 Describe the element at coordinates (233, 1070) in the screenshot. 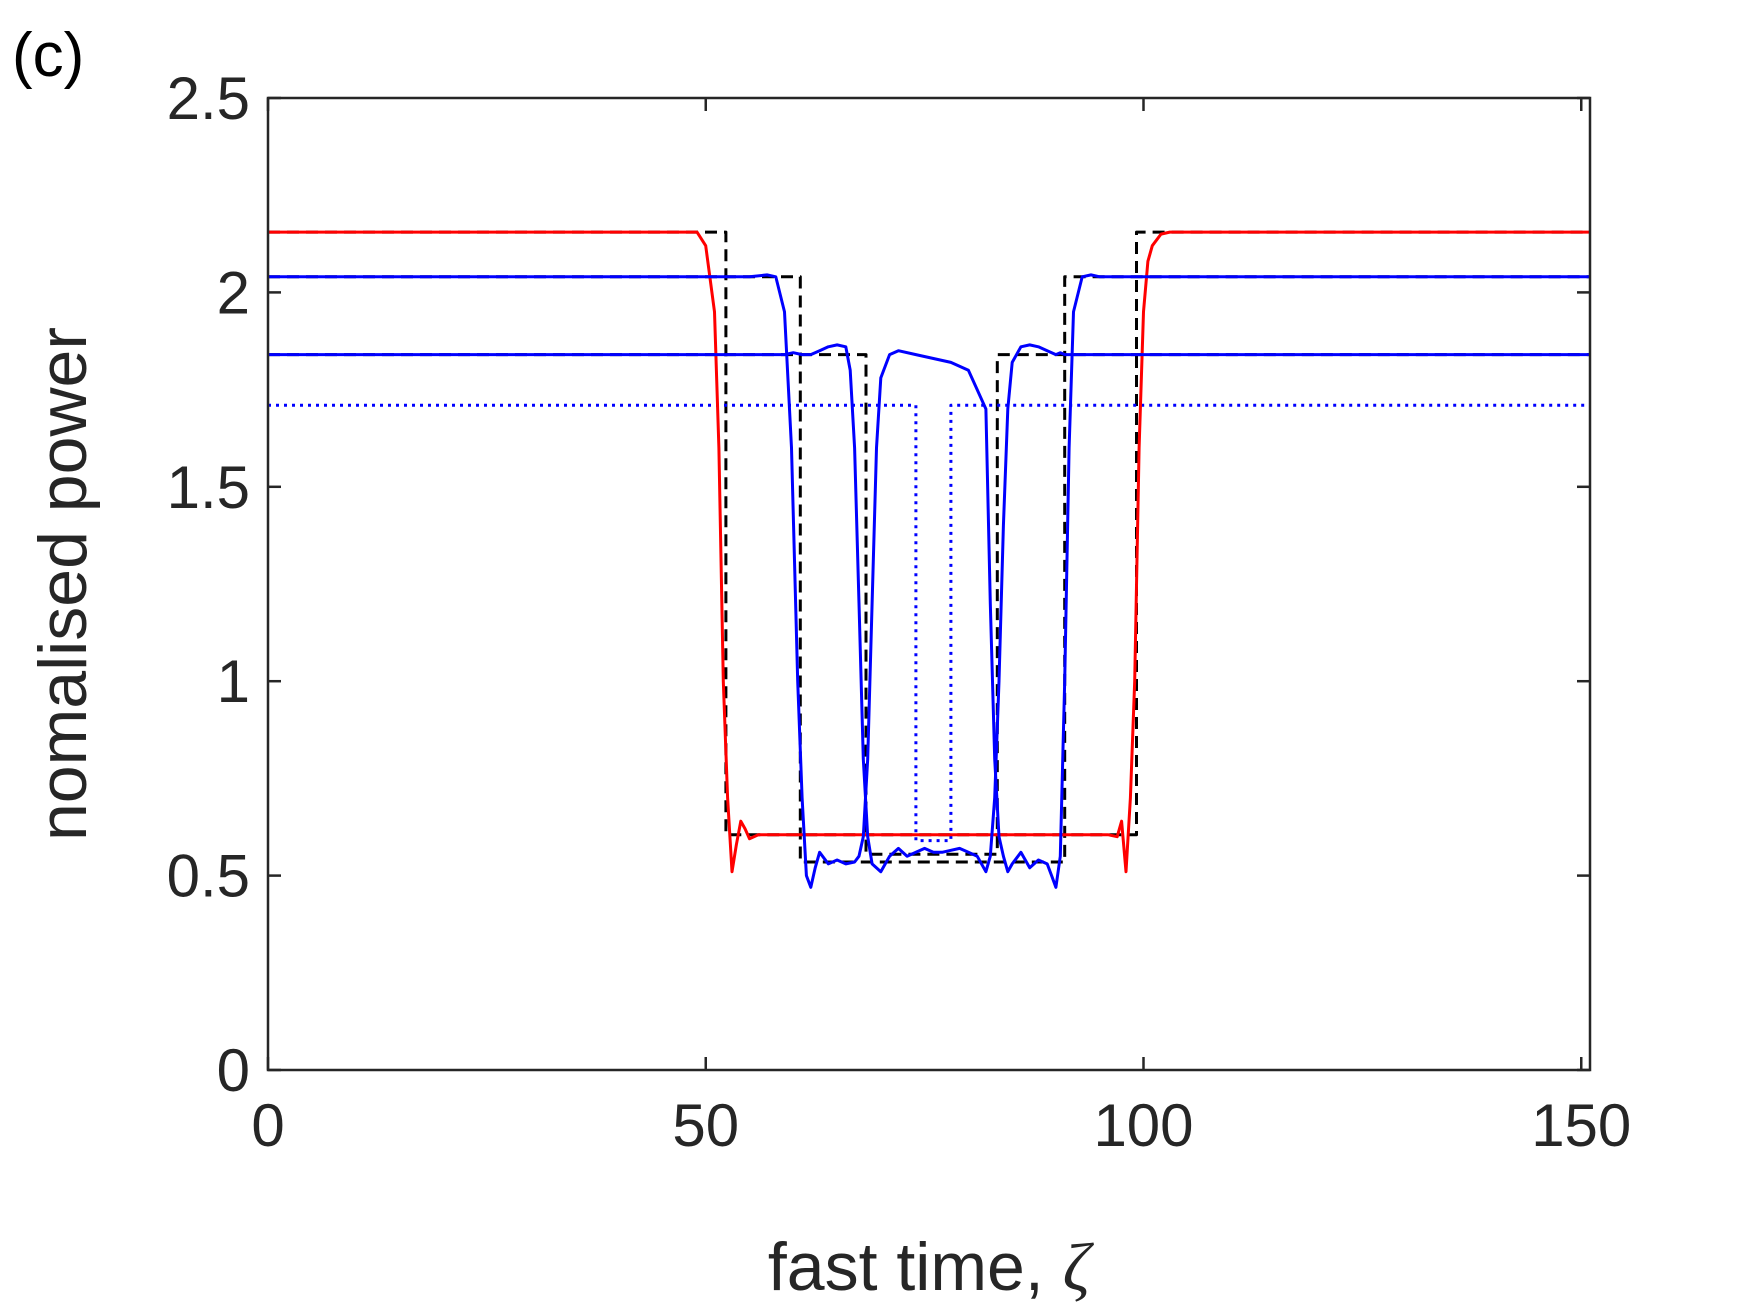

I see `y-tick-label: 0` at that location.